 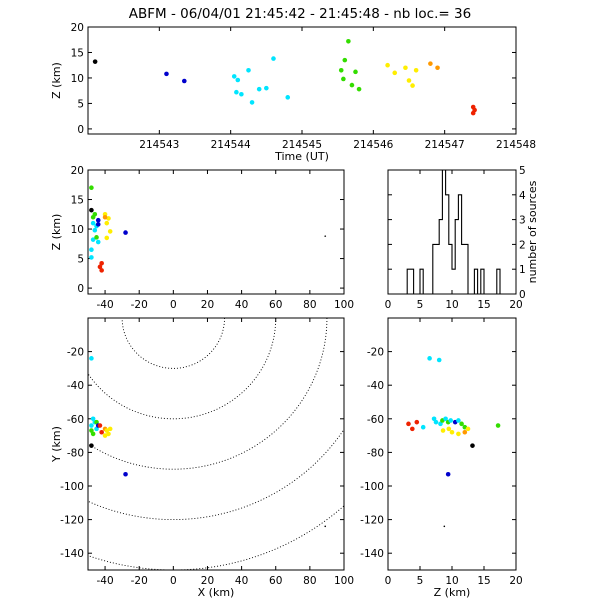 What do you see at coordinates (75, 386) in the screenshot?
I see `plan-view-ytick-label: -40` at bounding box center [75, 386].